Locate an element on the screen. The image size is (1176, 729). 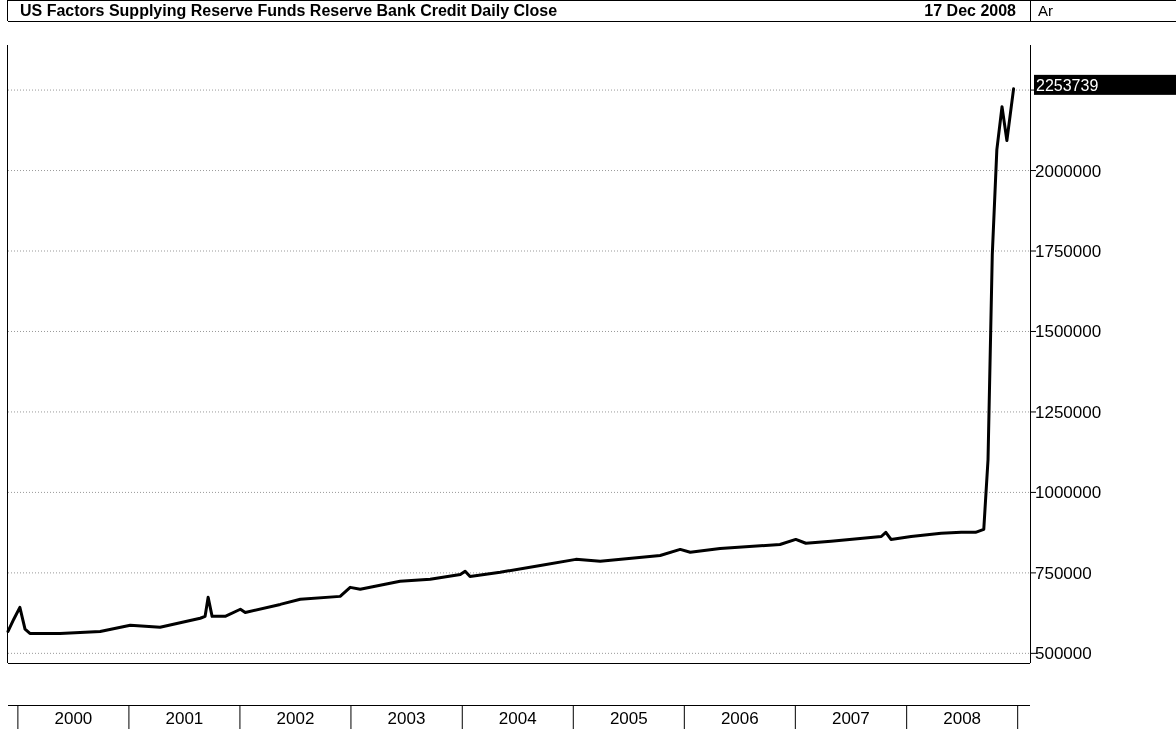
x-tick-label: 2000 is located at coordinates (73, 718).